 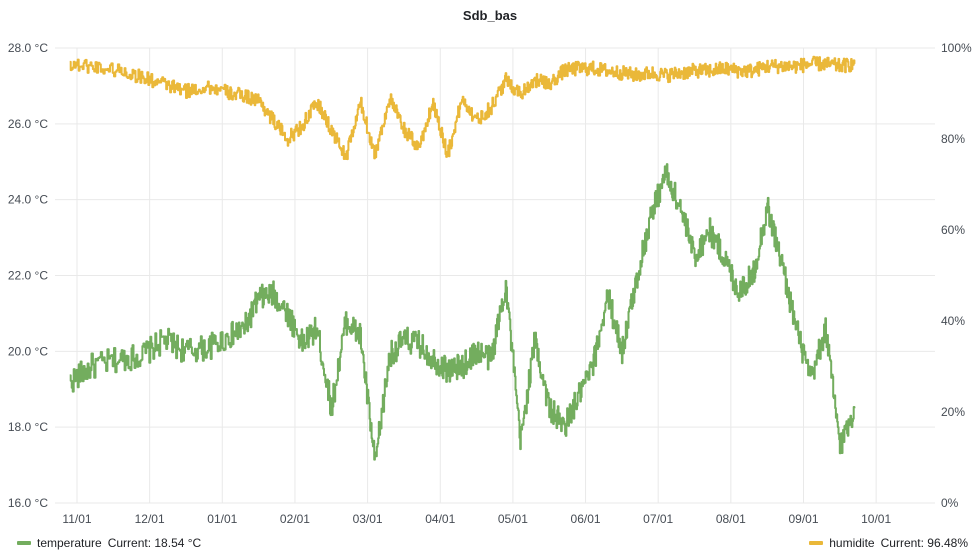 I want to click on y-left-tick-label: 16.0 °C, so click(x=28, y=503).